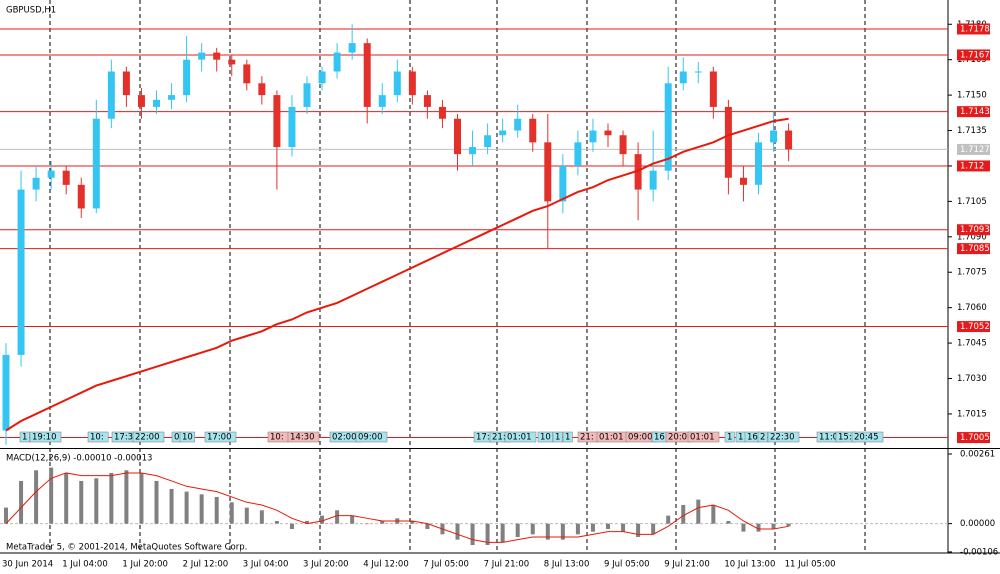  I want to click on event-label: 15:, so click(845, 438).